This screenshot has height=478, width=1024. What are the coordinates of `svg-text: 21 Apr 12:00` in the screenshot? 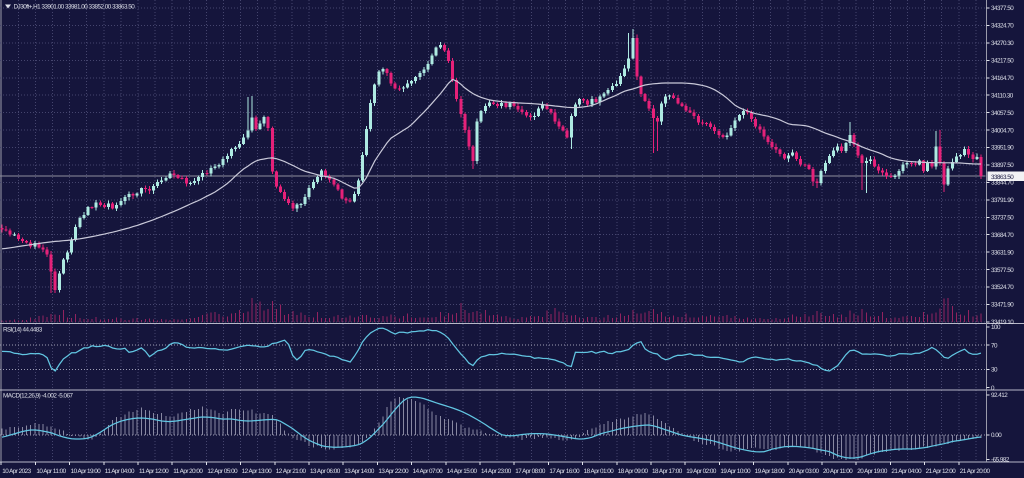 It's located at (941, 471).